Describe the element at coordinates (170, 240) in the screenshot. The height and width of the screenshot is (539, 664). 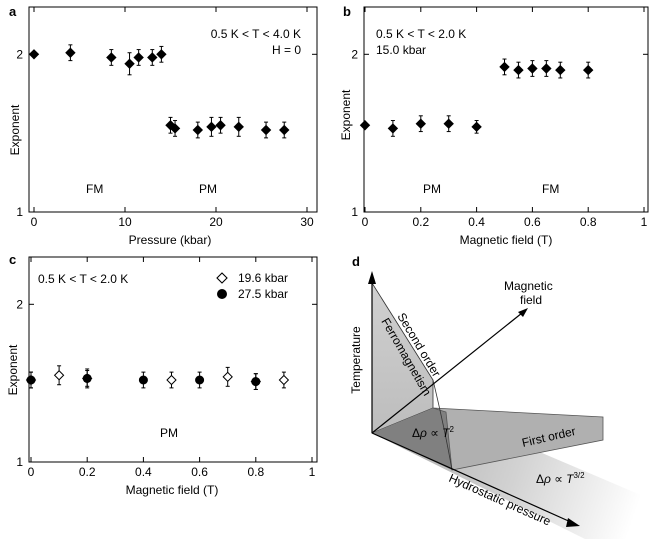
I see `panel-a-xlabel: Pressure (kbar)` at that location.